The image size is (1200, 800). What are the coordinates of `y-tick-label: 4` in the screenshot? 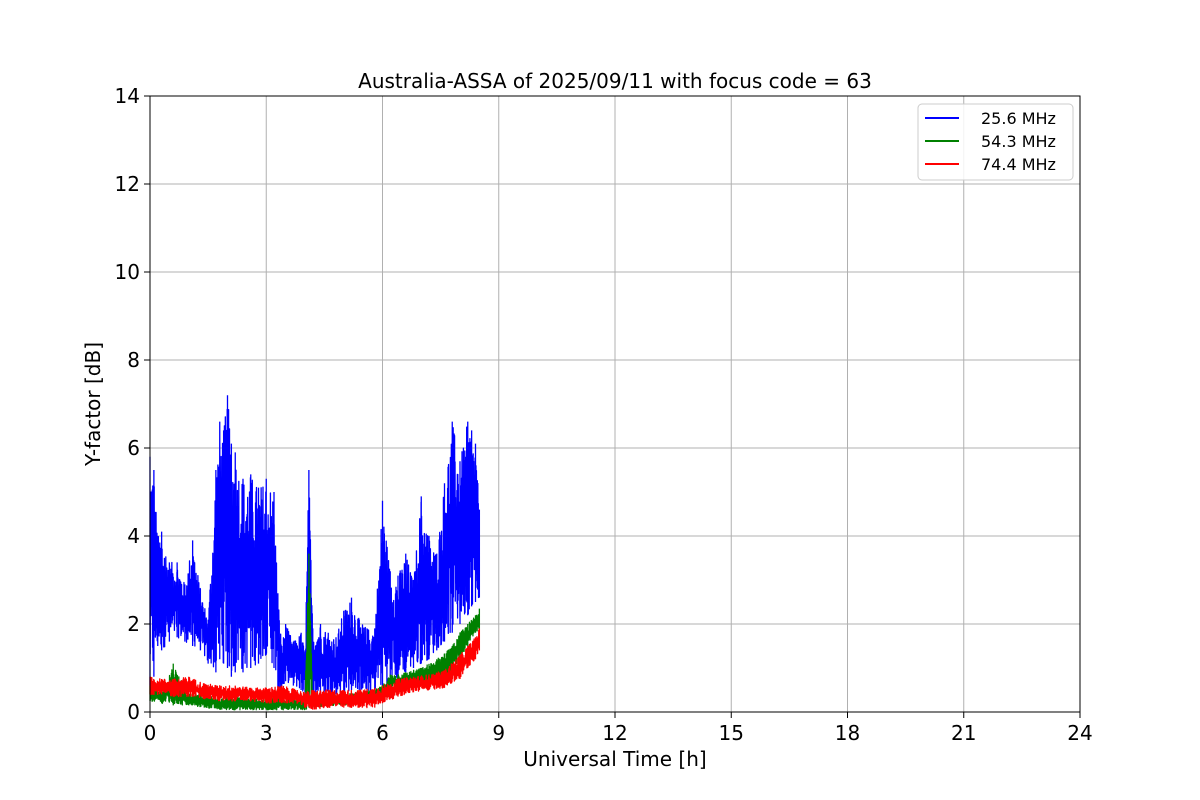 It's located at (133, 536).